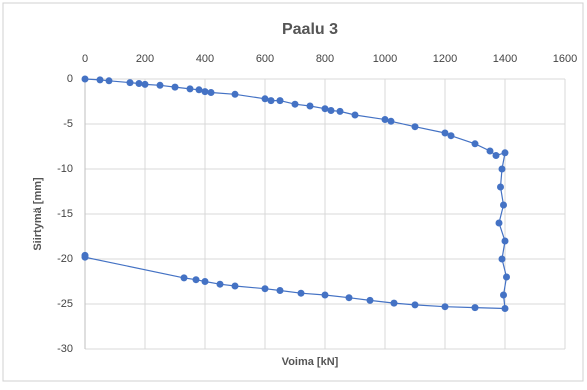  What do you see at coordinates (38, 214) in the screenshot?
I see `y-axis-label: Siirtymä [mm]` at bounding box center [38, 214].